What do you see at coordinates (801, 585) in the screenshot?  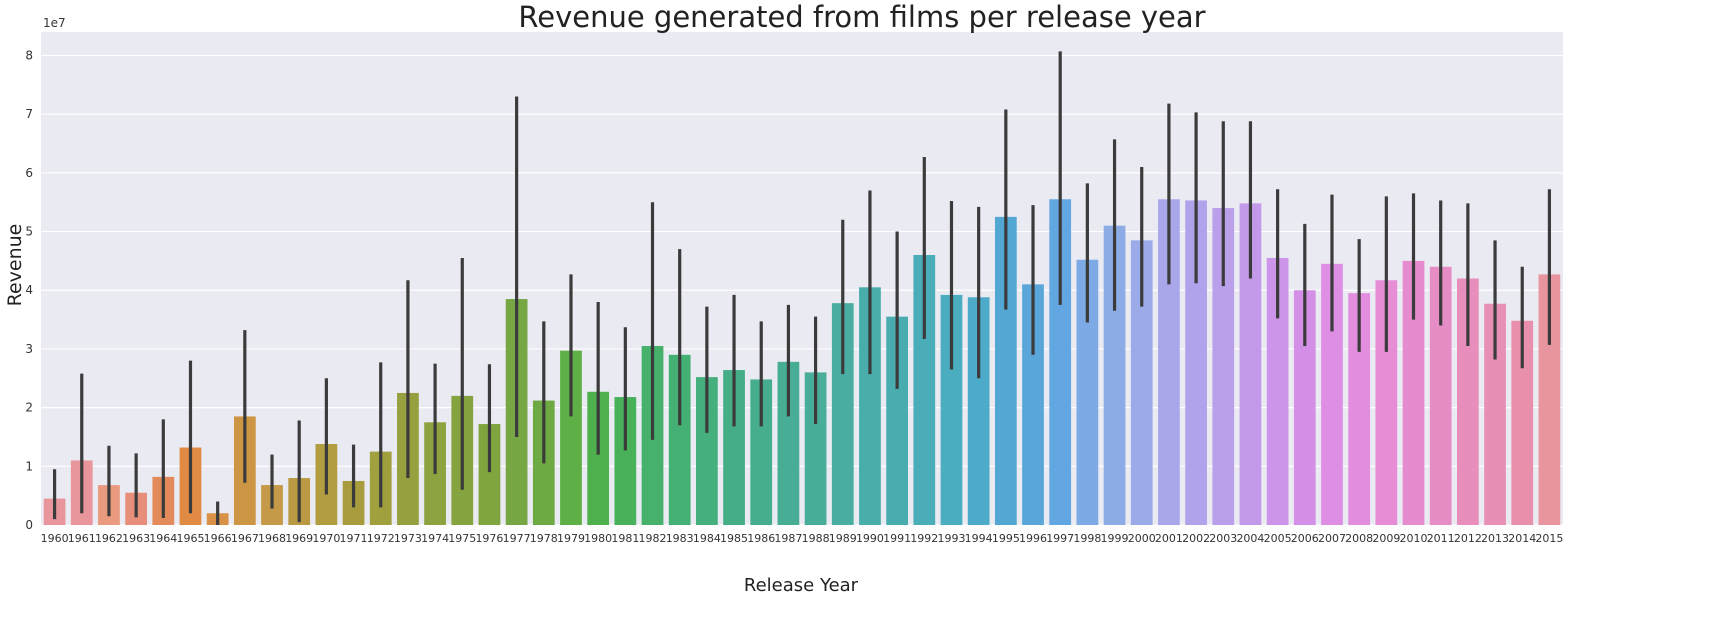 I see `x-axis-label: Release Year` at bounding box center [801, 585].